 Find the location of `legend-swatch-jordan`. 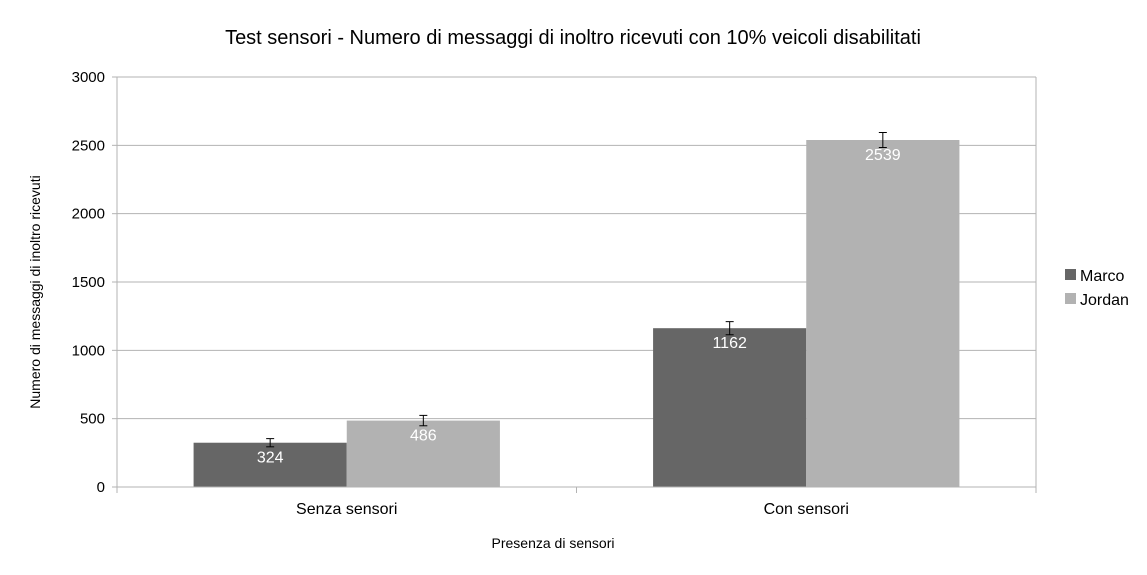

legend-swatch-jordan is located at coordinates (1070, 298).